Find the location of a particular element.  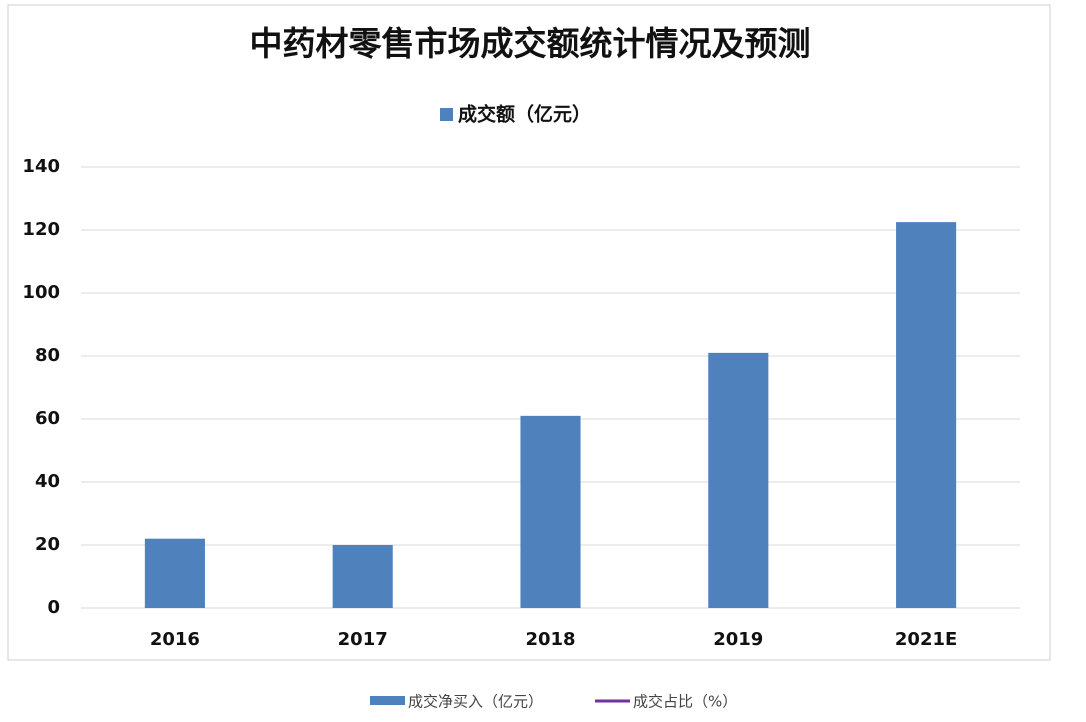

background-legend-swatch is located at coordinates (387, 700).